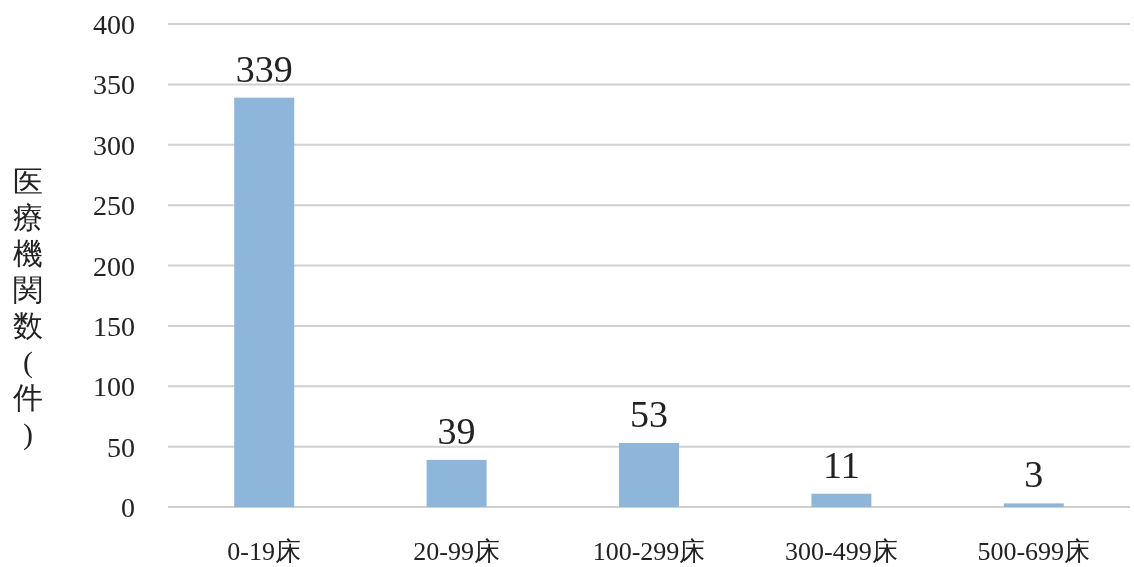 This screenshot has width=1134, height=567. Describe the element at coordinates (1034, 551) in the screenshot. I see `x-tick-label: 500-699床` at that location.